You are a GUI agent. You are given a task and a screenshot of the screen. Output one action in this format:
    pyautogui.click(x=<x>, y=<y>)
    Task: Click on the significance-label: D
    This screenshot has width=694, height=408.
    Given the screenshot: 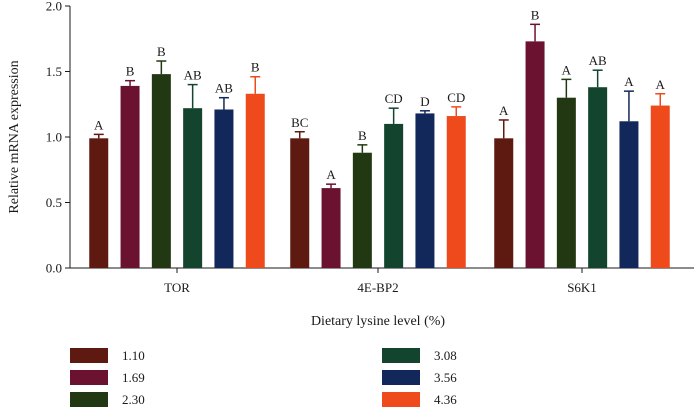 What is the action you would take?
    pyautogui.click(x=424, y=101)
    